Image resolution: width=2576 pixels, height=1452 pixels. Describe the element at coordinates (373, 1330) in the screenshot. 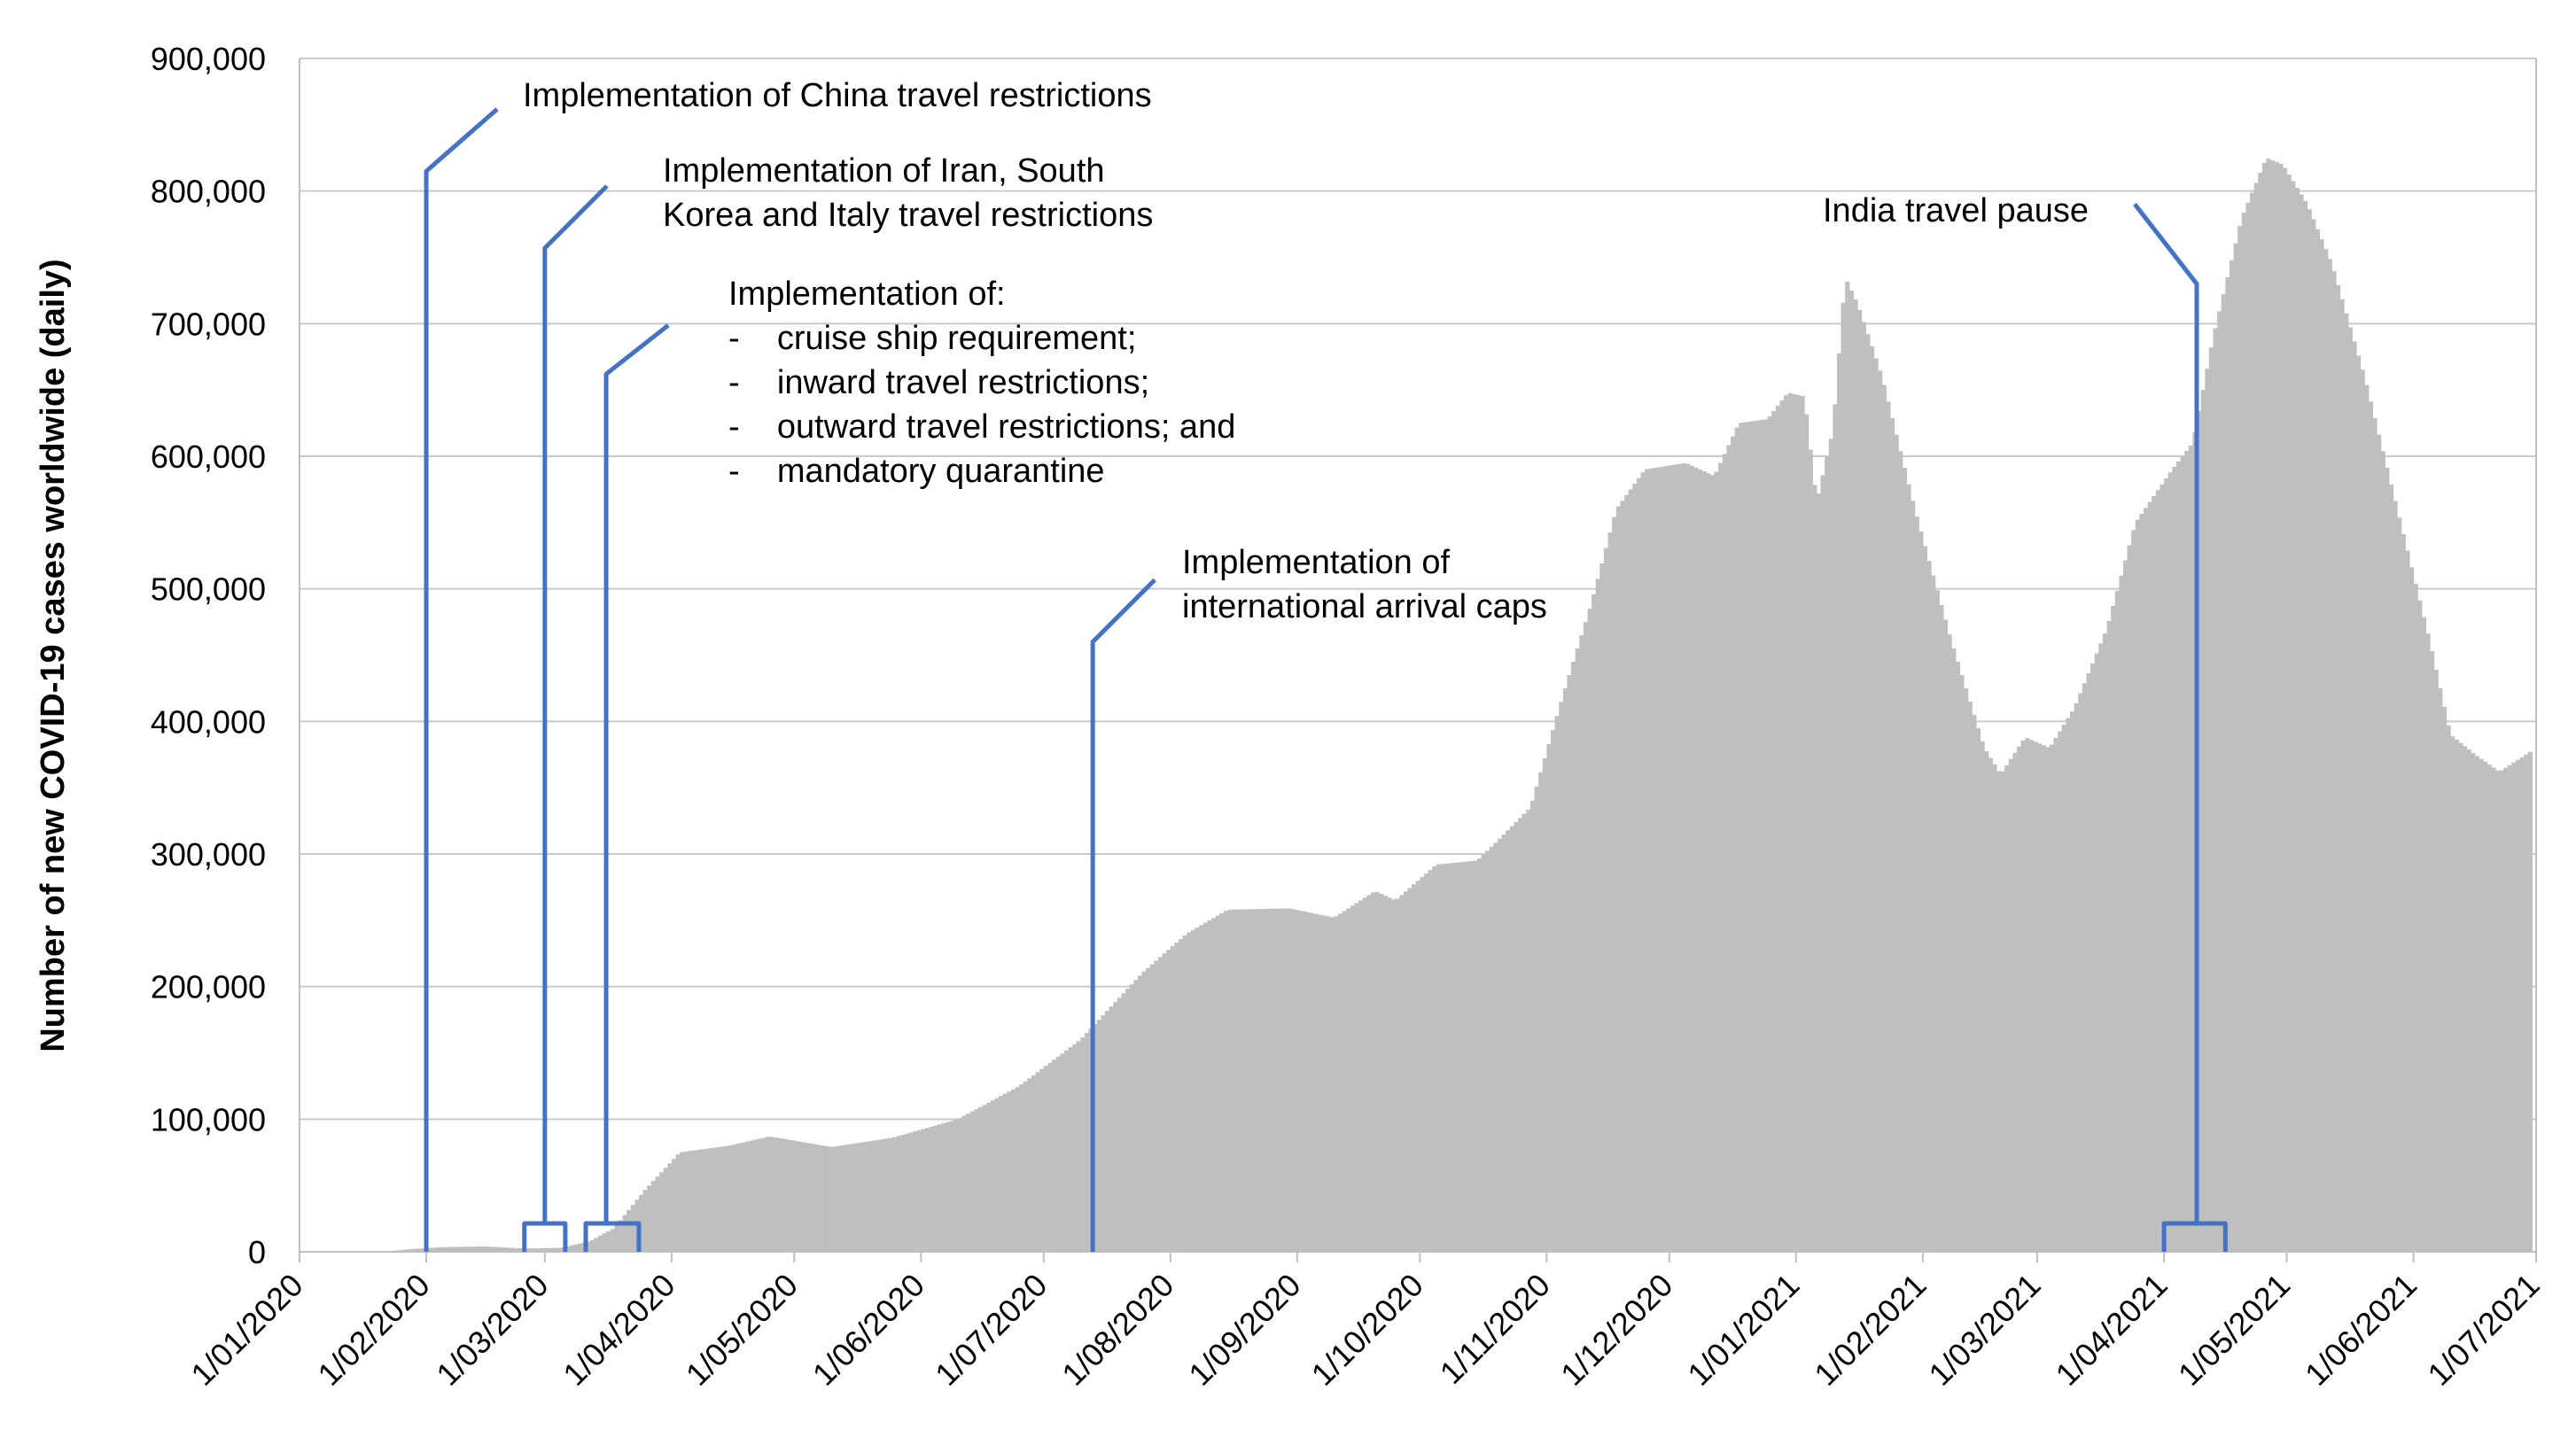

I see `x-tick-label: 1/02/2020` at that location.